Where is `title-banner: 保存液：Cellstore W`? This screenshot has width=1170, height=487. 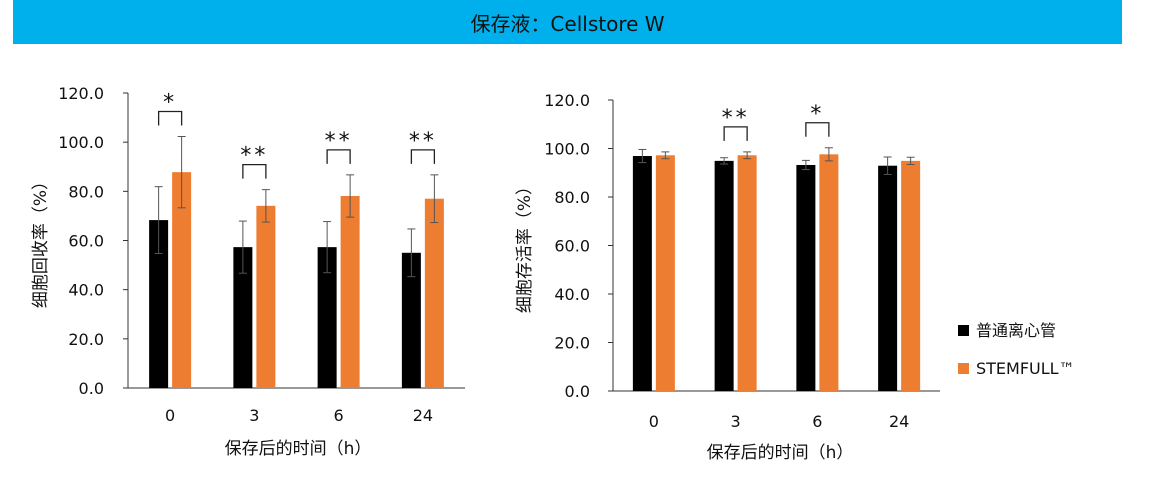 title-banner: 保存液：Cellstore W is located at coordinates (567, 22).